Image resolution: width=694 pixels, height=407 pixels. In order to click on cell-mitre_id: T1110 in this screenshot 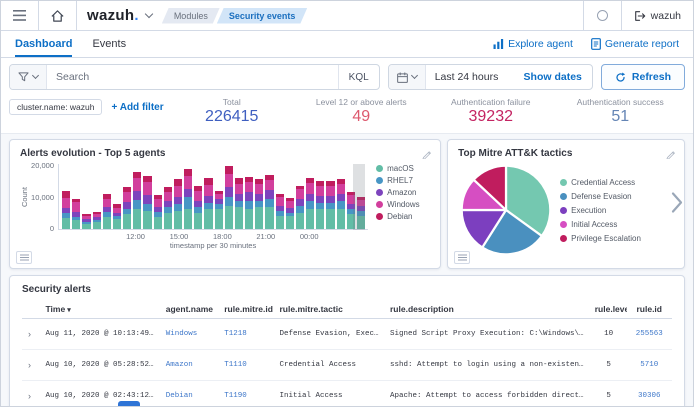, I will do `click(248, 365)`.